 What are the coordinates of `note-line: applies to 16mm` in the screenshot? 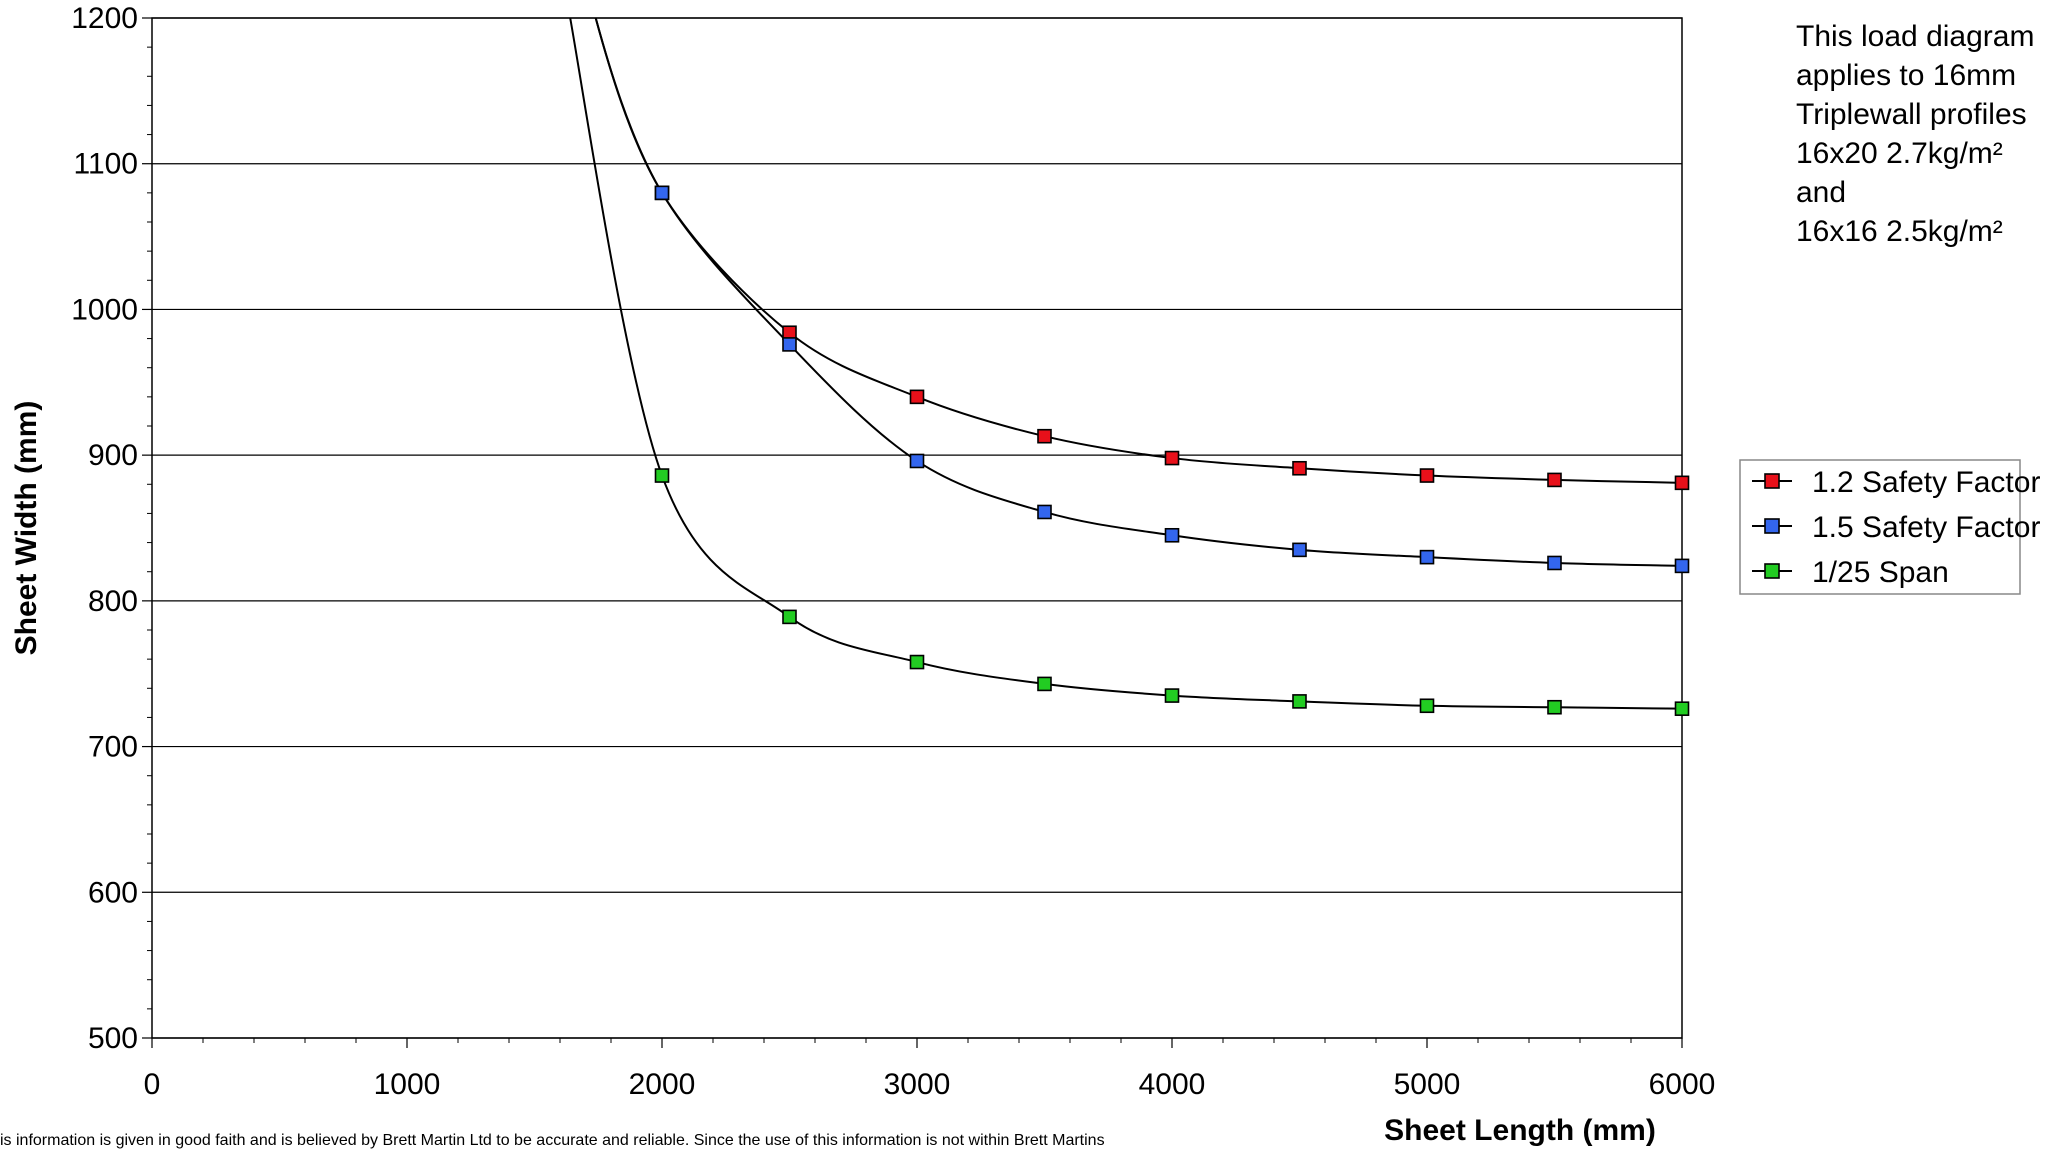 It's located at (1906, 75).